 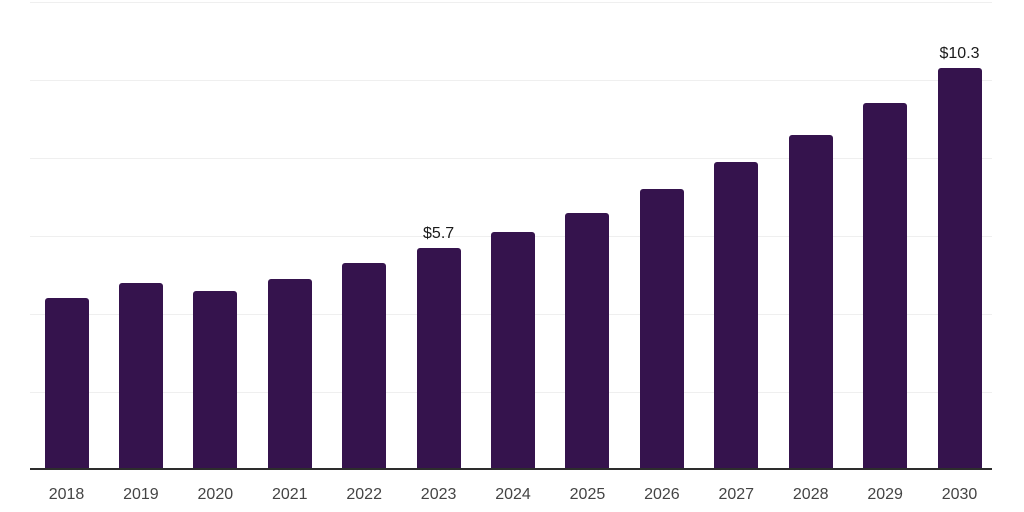 What do you see at coordinates (885, 494) in the screenshot?
I see `x-tick-label-2029: 2029` at bounding box center [885, 494].